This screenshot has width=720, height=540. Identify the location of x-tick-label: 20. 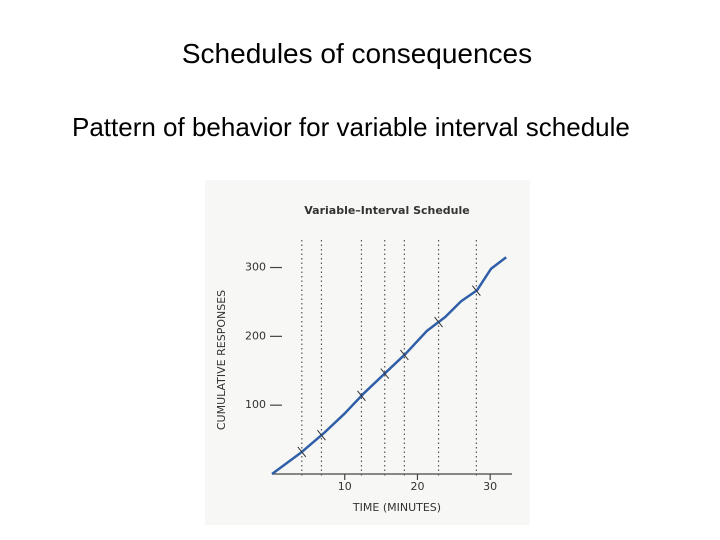
(417, 486).